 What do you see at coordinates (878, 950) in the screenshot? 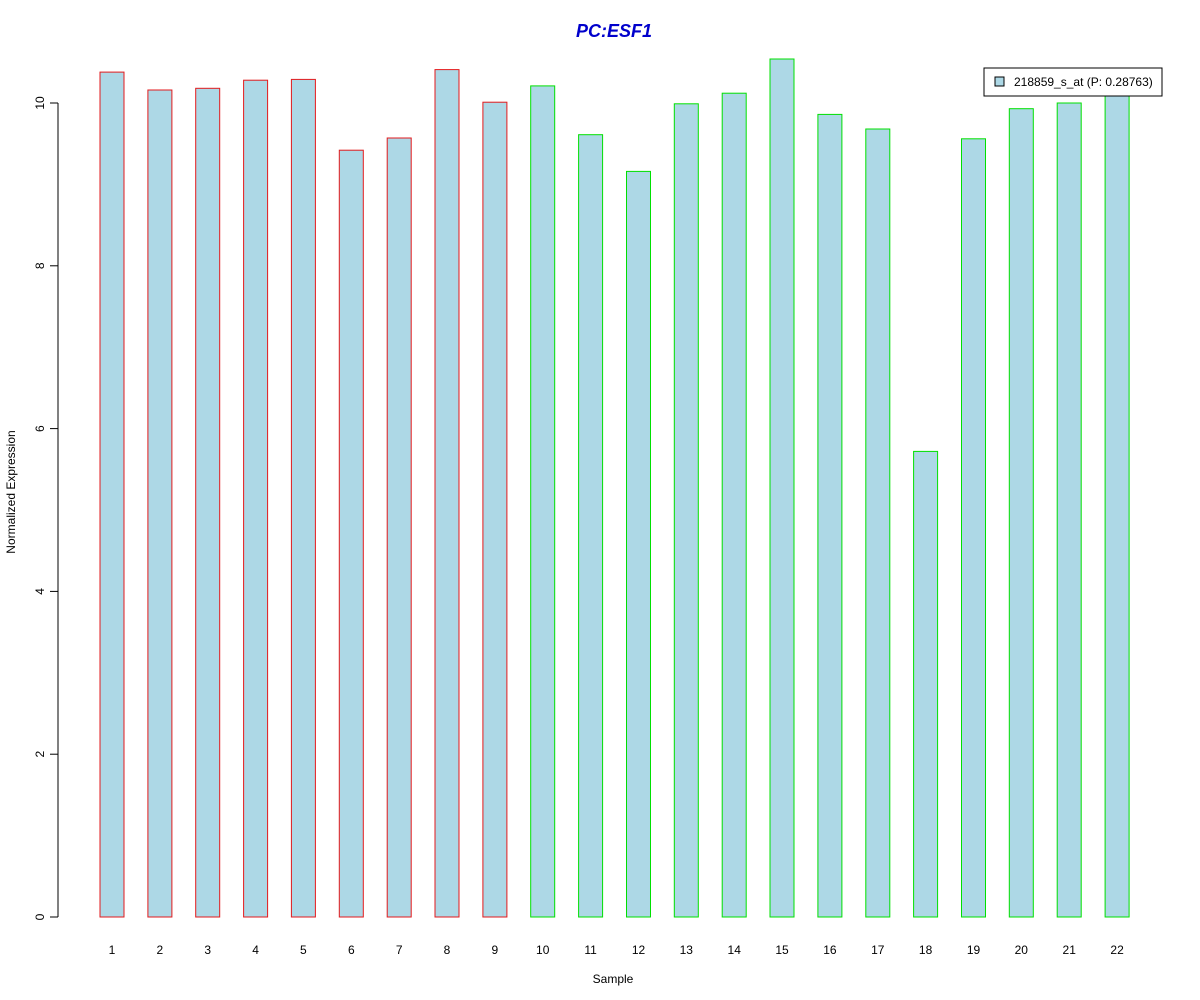
I see `x-tick-label: 17` at bounding box center [878, 950].